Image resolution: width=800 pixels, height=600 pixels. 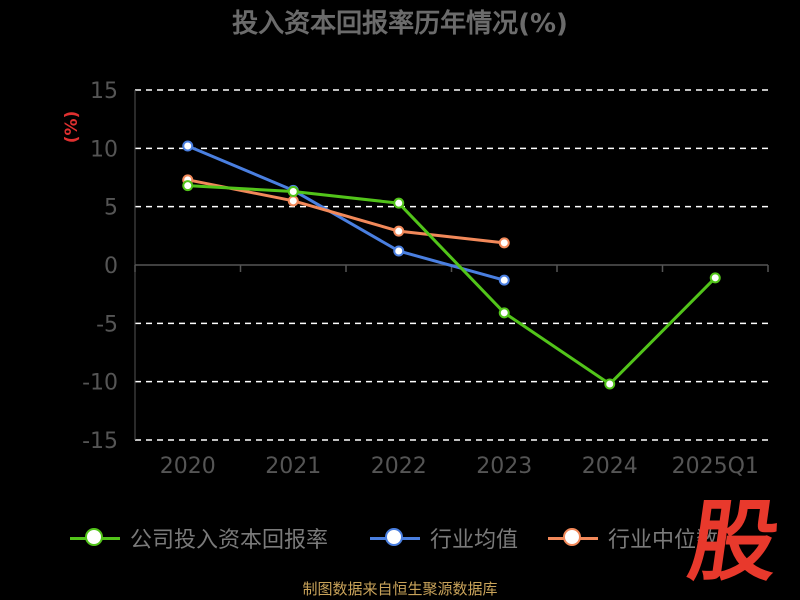 I want to click on x-tick-label: 2025Q1, so click(x=715, y=466).